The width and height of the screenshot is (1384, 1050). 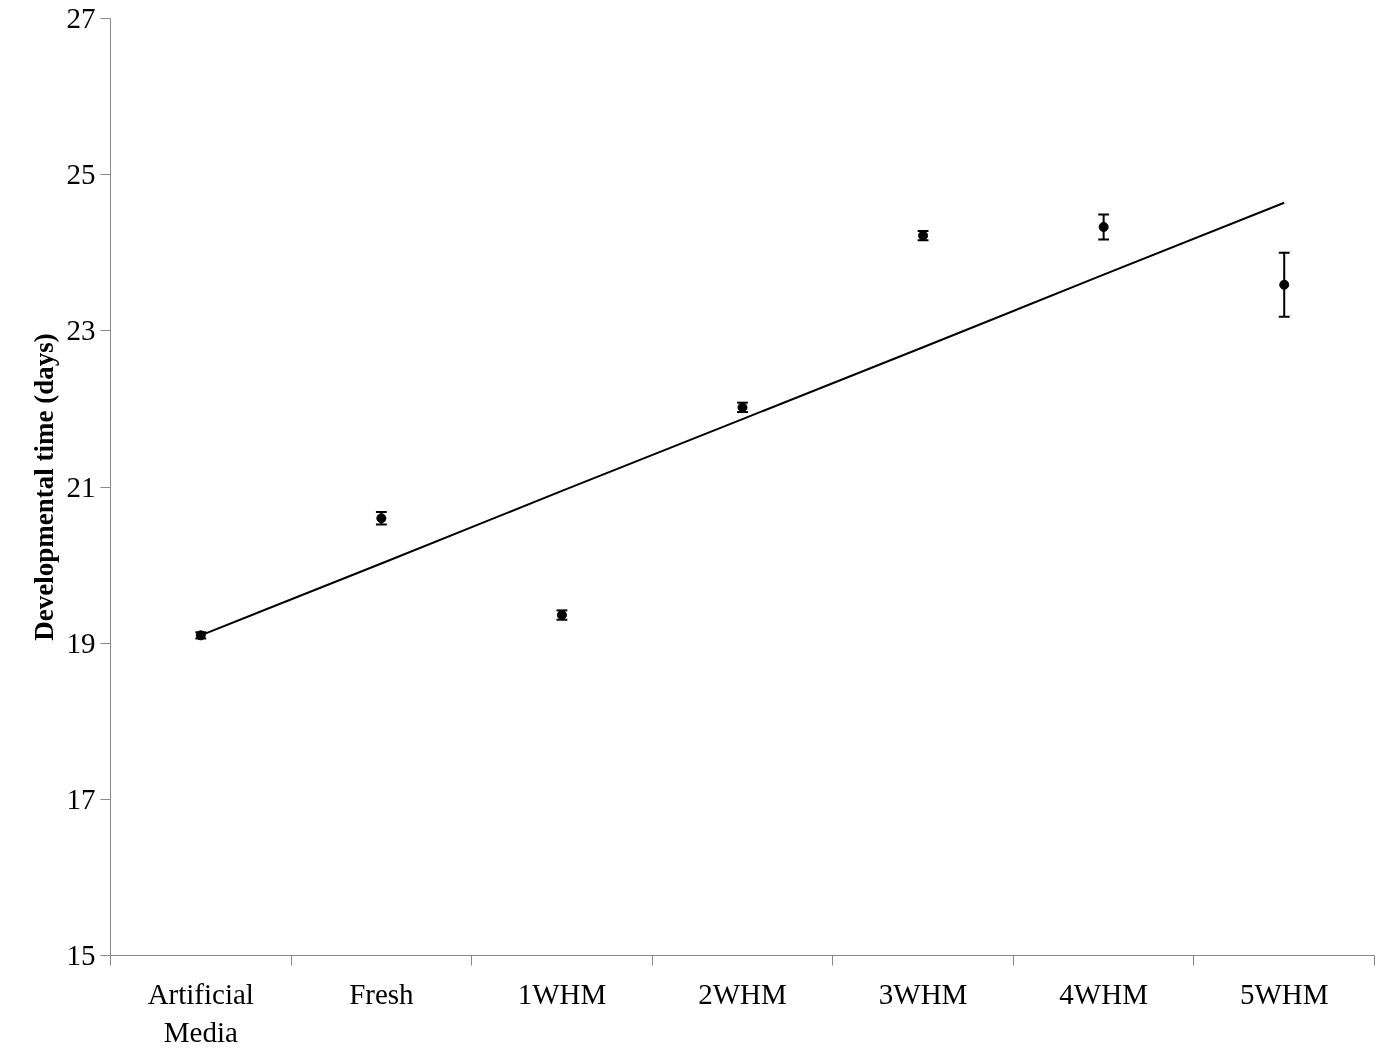 What do you see at coordinates (81, 18) in the screenshot?
I see `y-tick-label: 27` at bounding box center [81, 18].